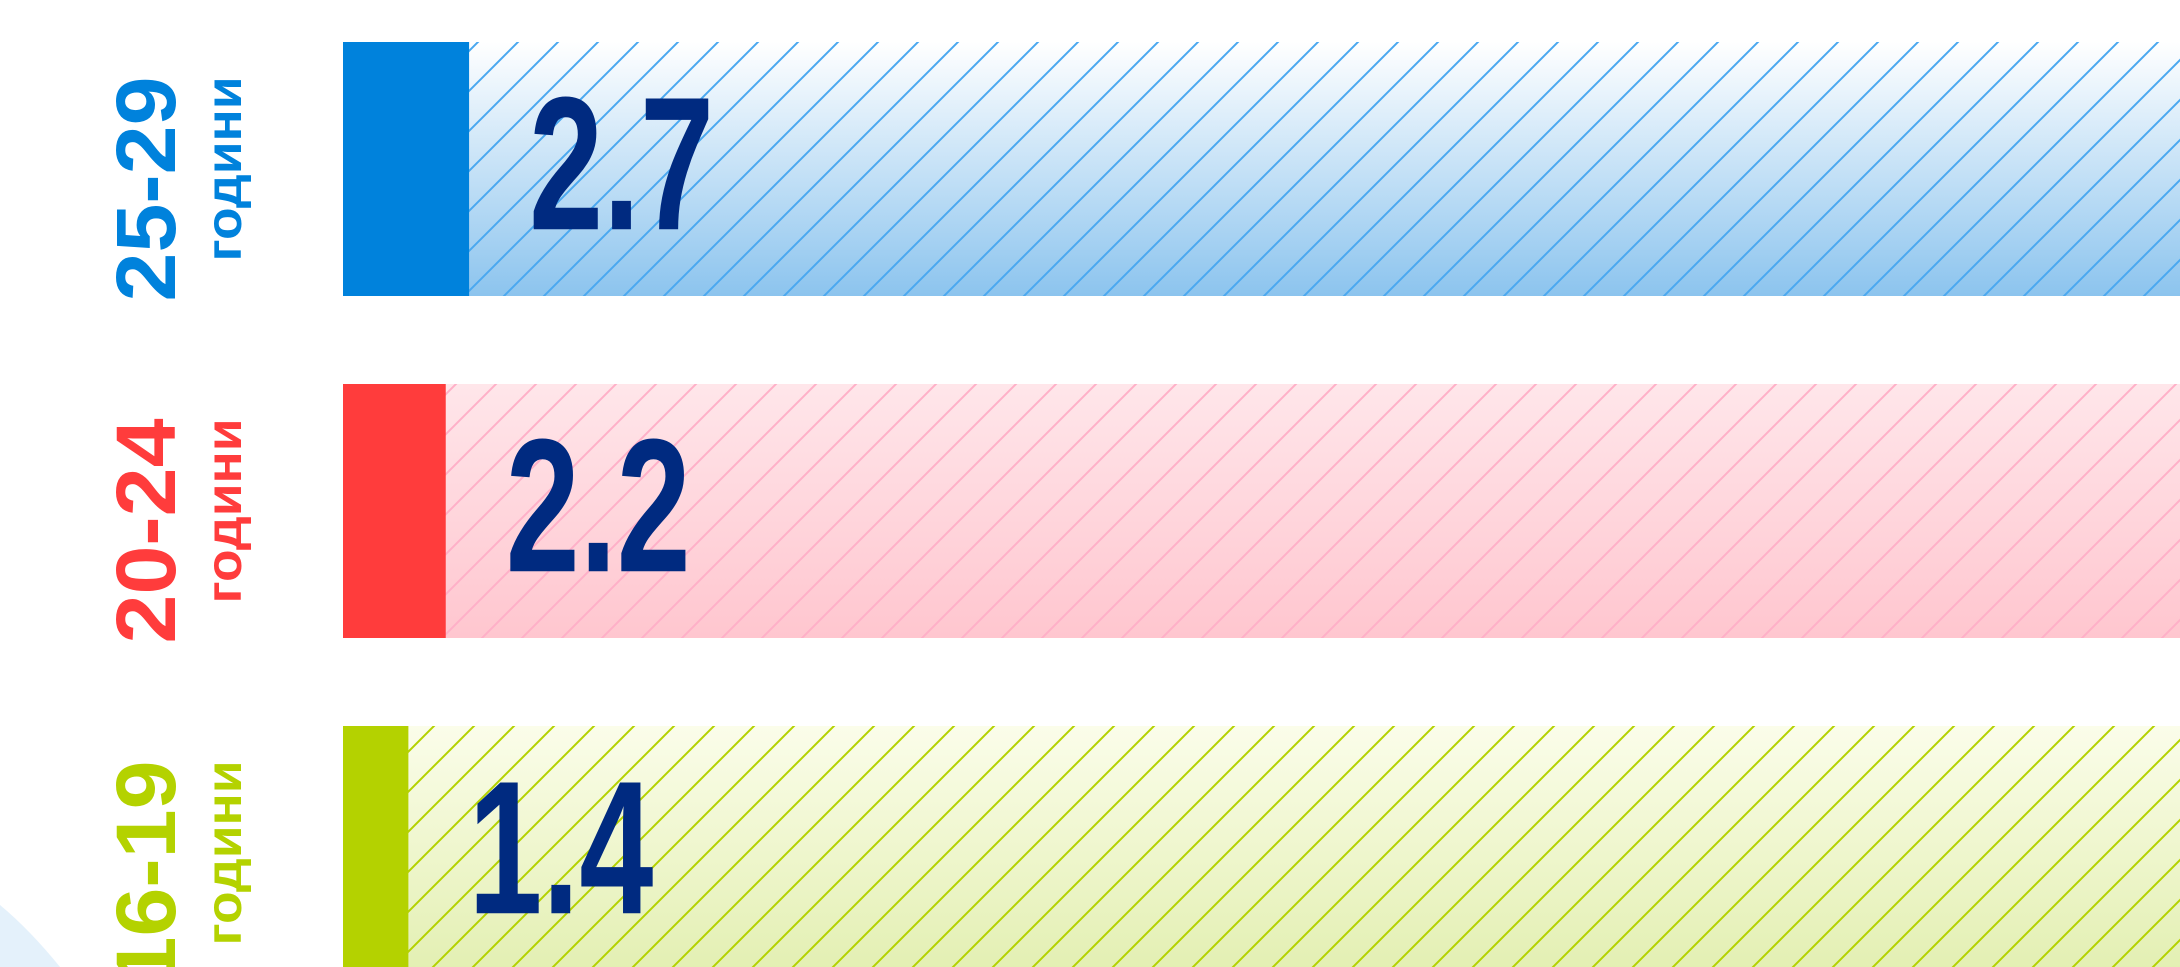 The width and height of the screenshot is (2180, 967). Describe the element at coordinates (598, 506) in the screenshot. I see `value-label: 2.2` at that location.